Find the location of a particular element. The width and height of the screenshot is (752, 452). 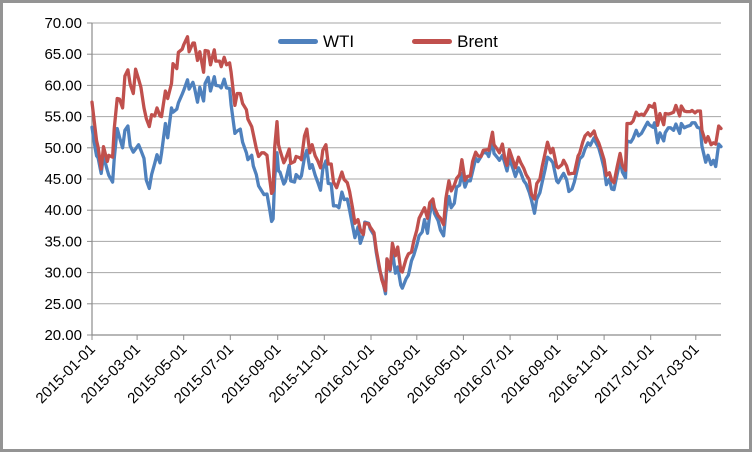

y-axis-label: 25.00 is located at coordinates (63, 304).